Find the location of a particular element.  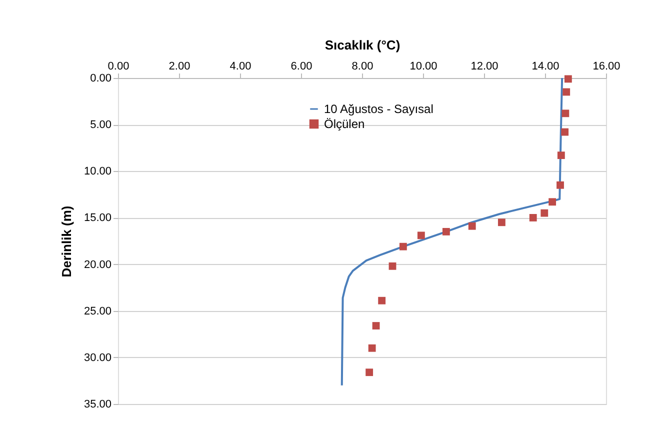

legend-label: Ölçülen is located at coordinates (344, 124).